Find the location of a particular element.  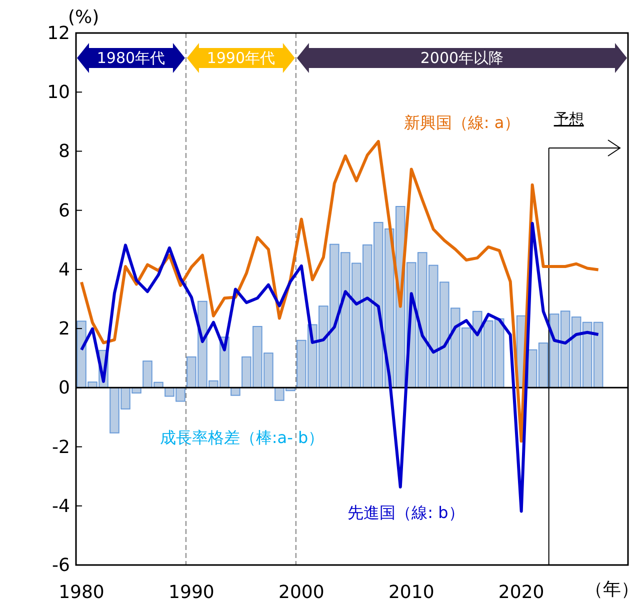

x-tick-label: 1980 is located at coordinates (81, 592).